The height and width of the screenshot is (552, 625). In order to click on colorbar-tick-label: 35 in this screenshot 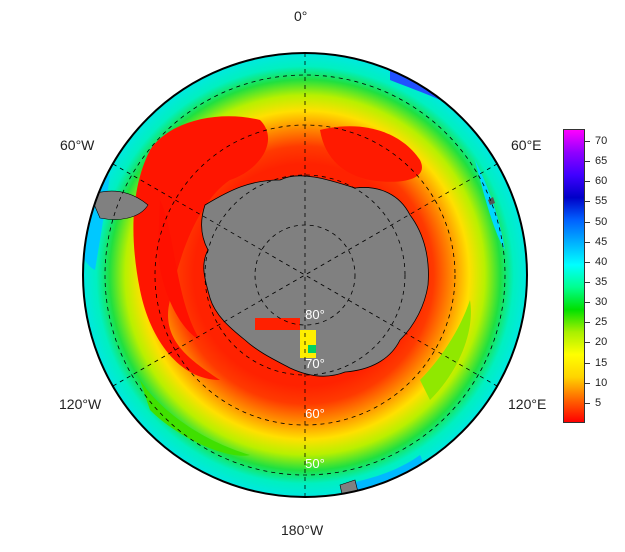, I will do `click(601, 282)`.